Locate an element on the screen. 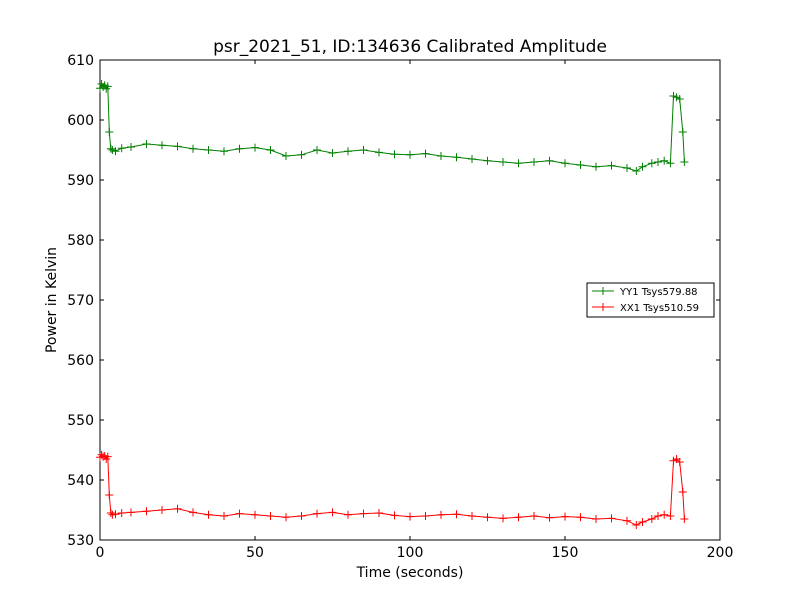 Image resolution: width=800 pixels, height=600 pixels. legend: YY1 Tsys579.88 XX1 Tsys510.59 is located at coordinates (650, 300).